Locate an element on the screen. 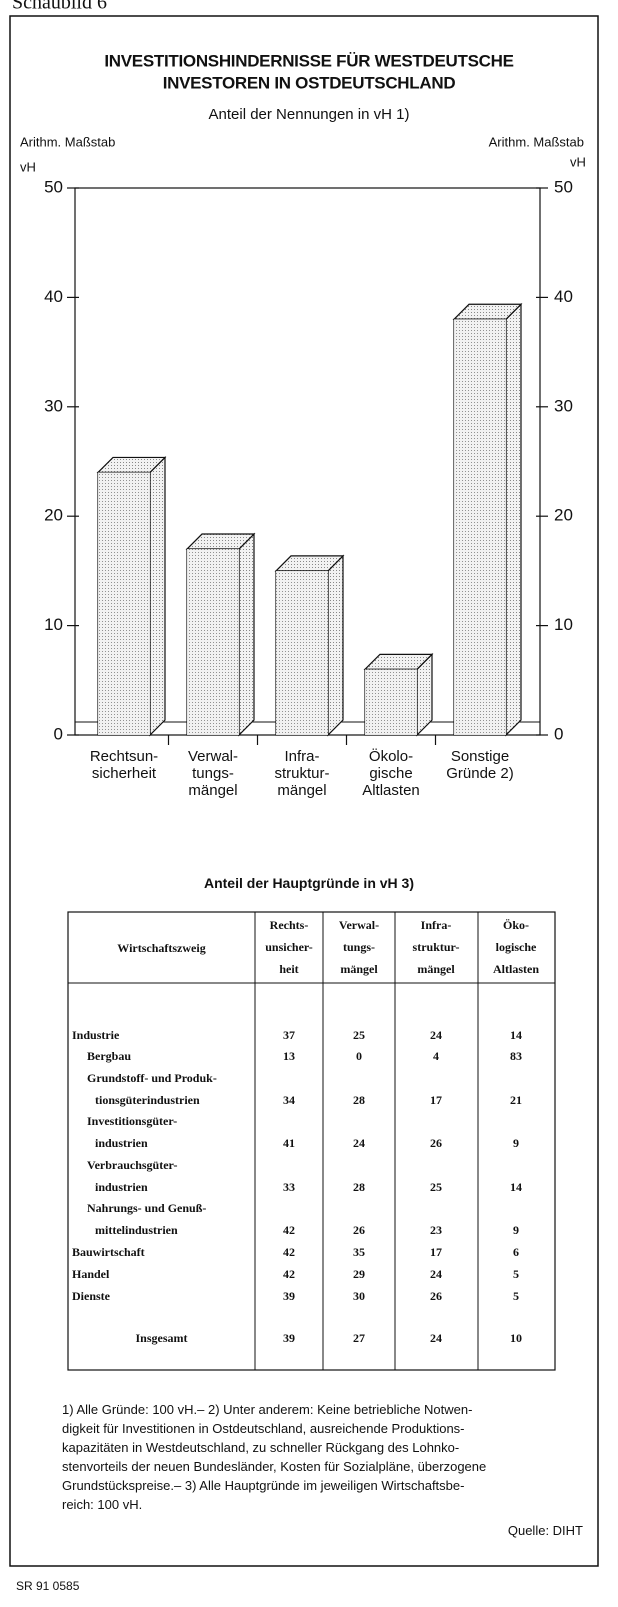 The width and height of the screenshot is (618, 1607). row-label: Handel is located at coordinates (91, 1274).